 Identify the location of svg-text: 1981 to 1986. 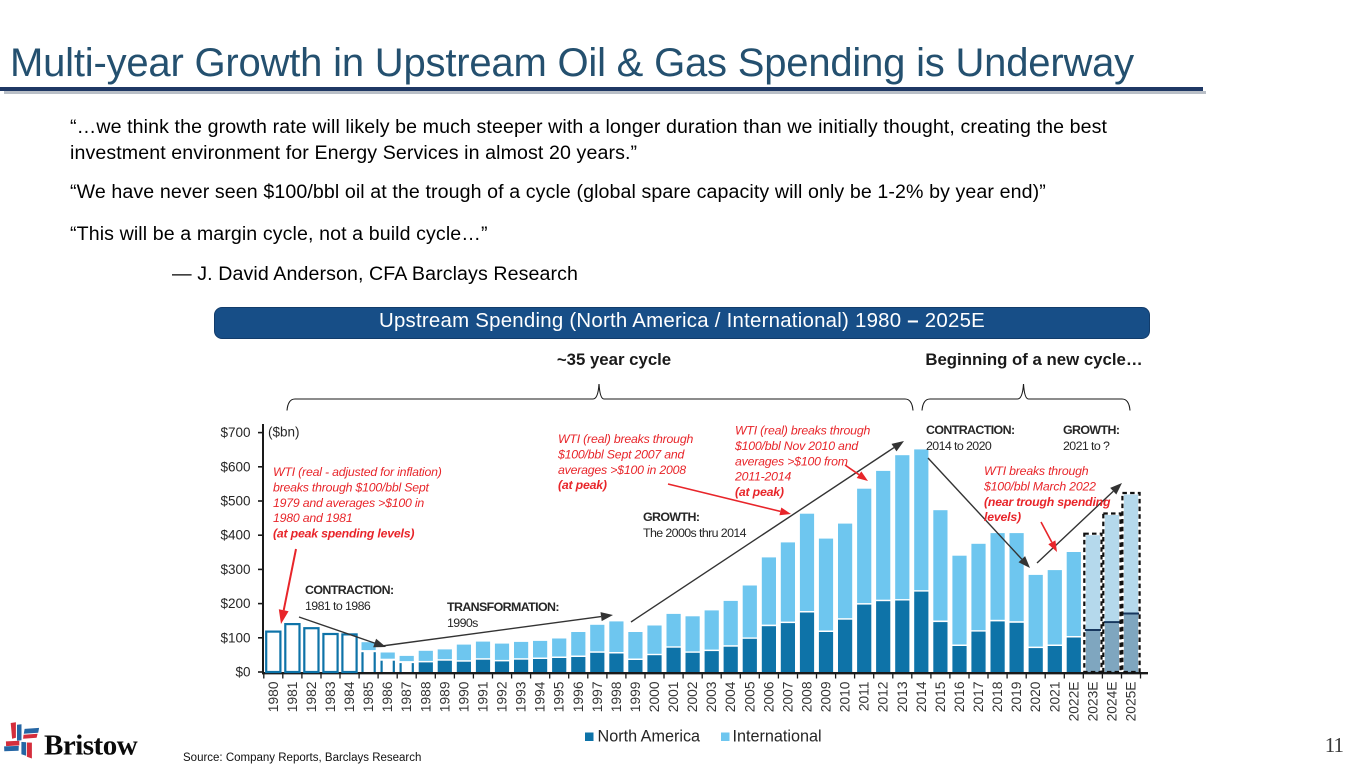
(338, 606).